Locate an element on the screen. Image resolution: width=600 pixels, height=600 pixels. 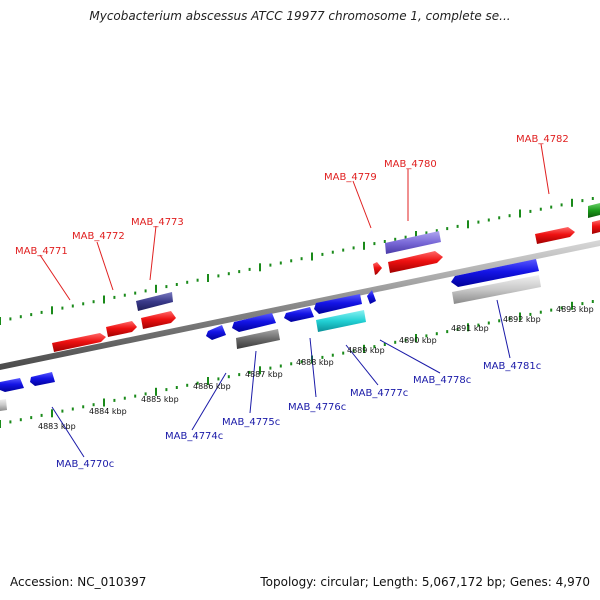
gene-mab-4778c is located at coordinates (371, 297).